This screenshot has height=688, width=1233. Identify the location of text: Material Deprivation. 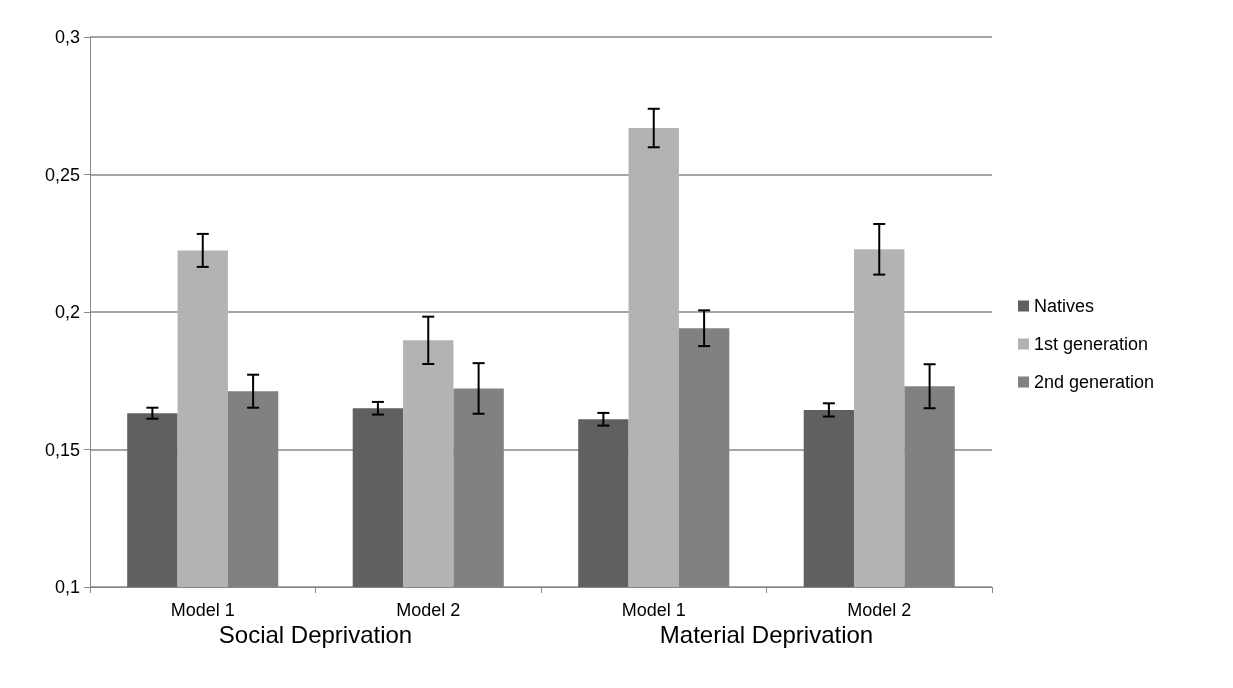
(766, 634).